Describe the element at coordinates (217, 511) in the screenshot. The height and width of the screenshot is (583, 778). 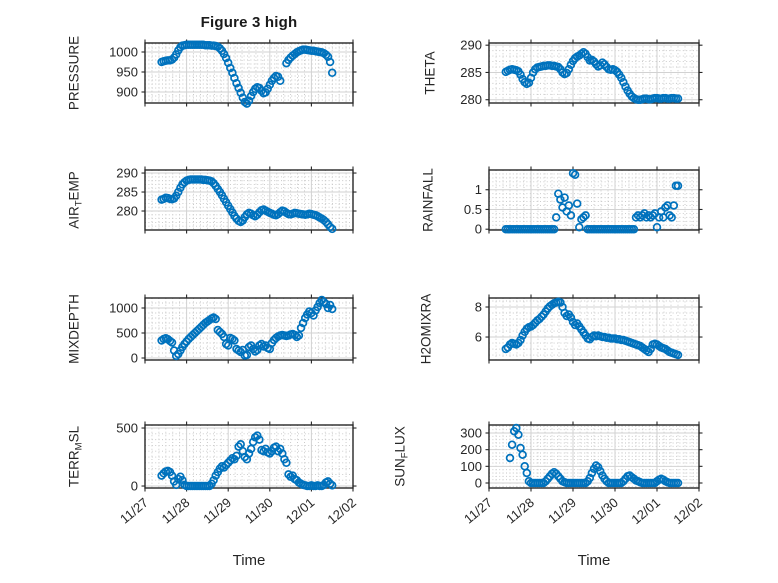
I see `x-tick-label: 11/29` at that location.